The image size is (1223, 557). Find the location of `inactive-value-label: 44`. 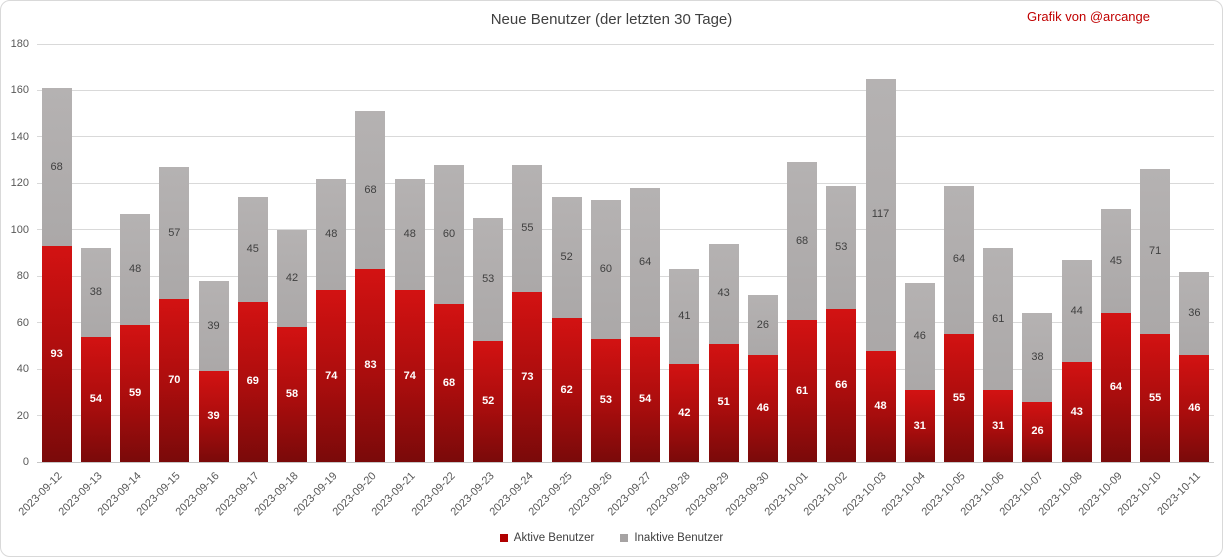

inactive-value-label: 44 is located at coordinates (1076, 310).